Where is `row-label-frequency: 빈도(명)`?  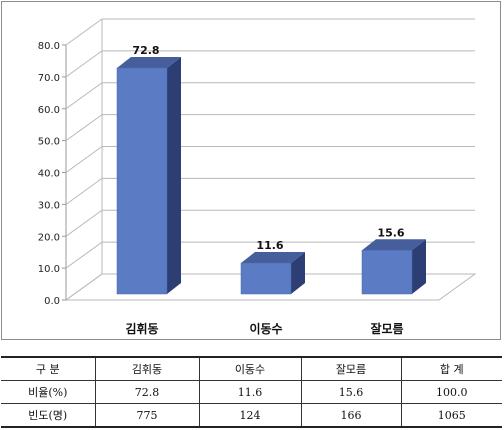
row-label-frequency: 빈도(명) is located at coordinates (48, 415).